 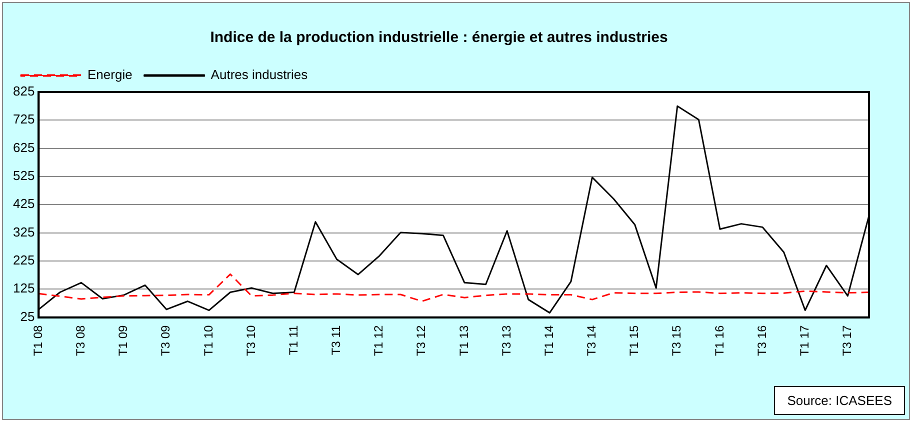 What do you see at coordinates (251, 340) in the screenshot?
I see `x-tick-label: T3 10` at bounding box center [251, 340].